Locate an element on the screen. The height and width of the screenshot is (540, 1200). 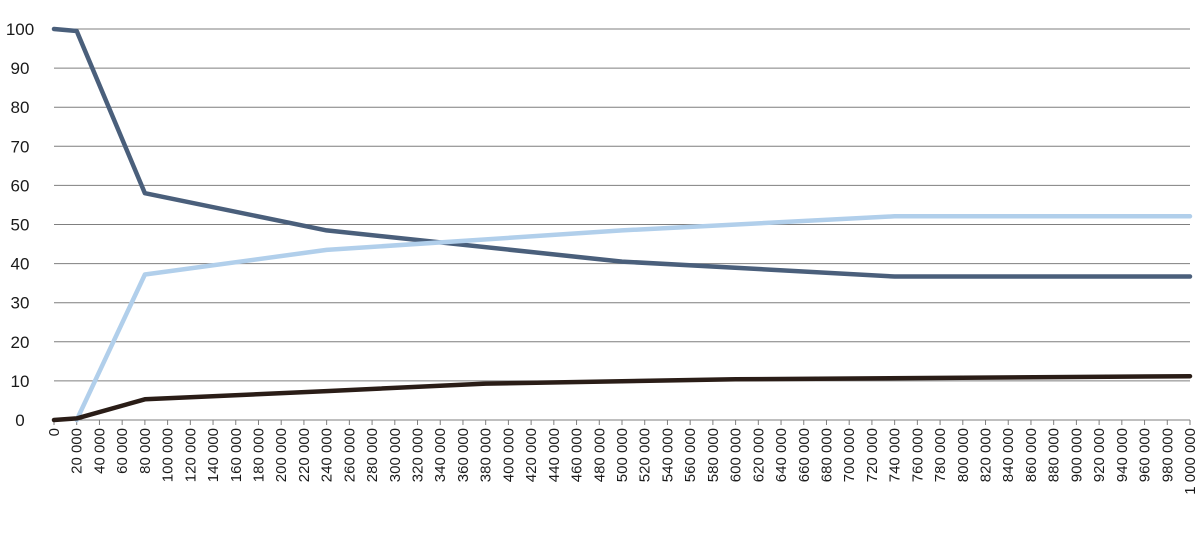
x-tick-label: 40 000 is located at coordinates (99, 451).